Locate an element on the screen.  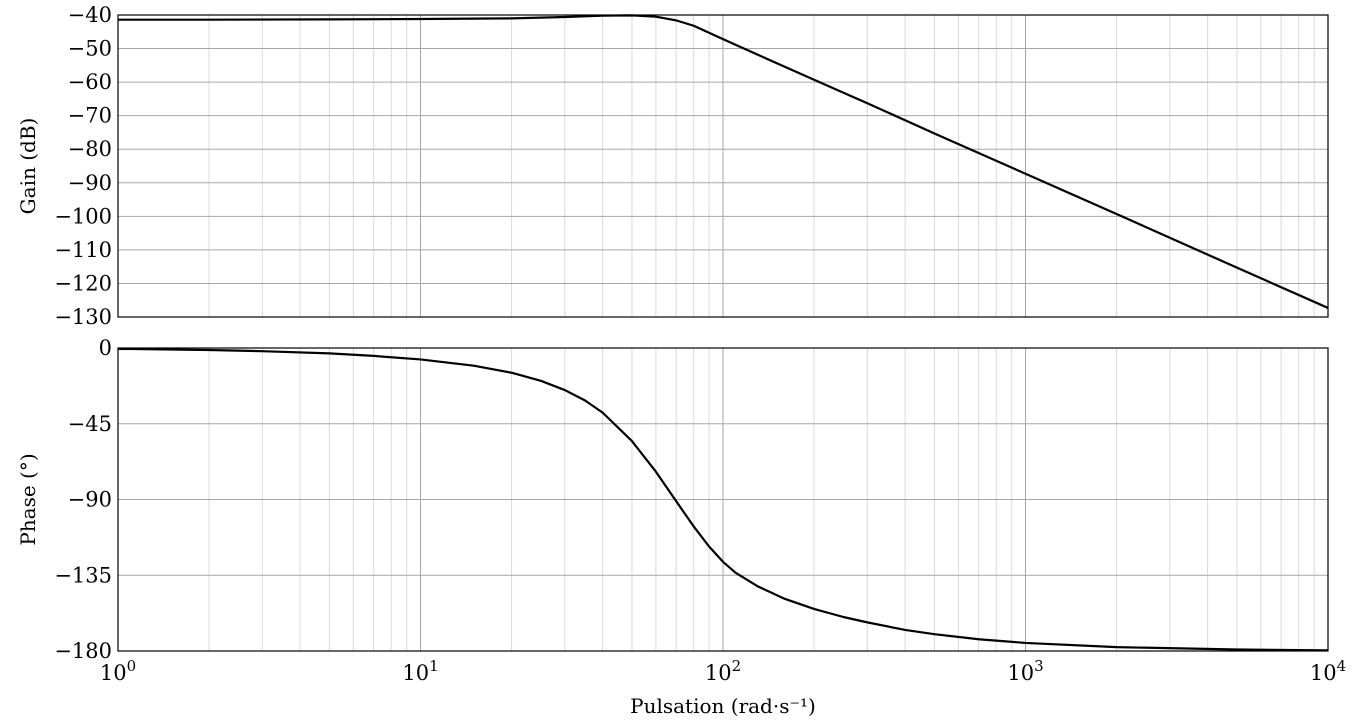
gain-ylabel: Gain (dB) is located at coordinates (28, 166).